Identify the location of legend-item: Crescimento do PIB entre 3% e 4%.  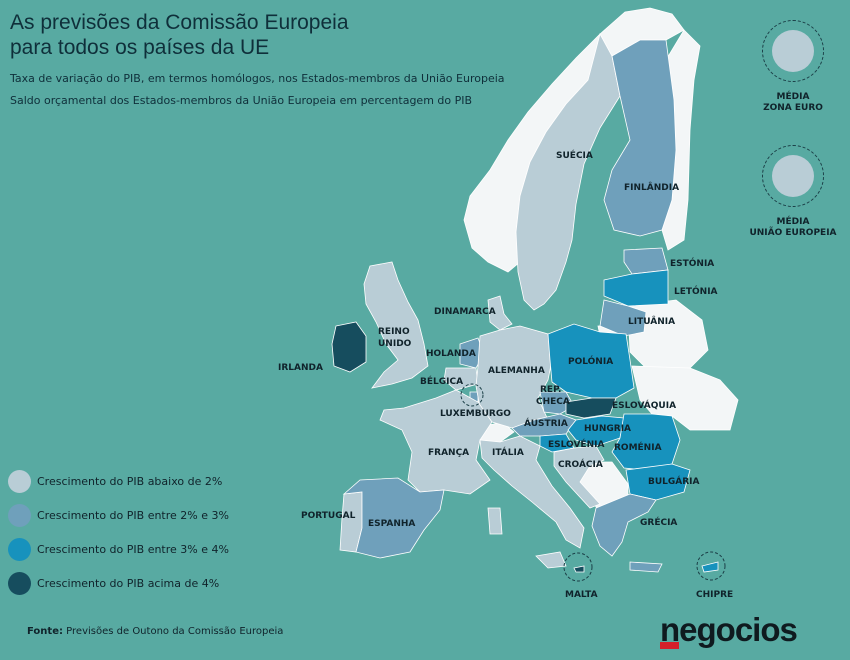
(158, 549).